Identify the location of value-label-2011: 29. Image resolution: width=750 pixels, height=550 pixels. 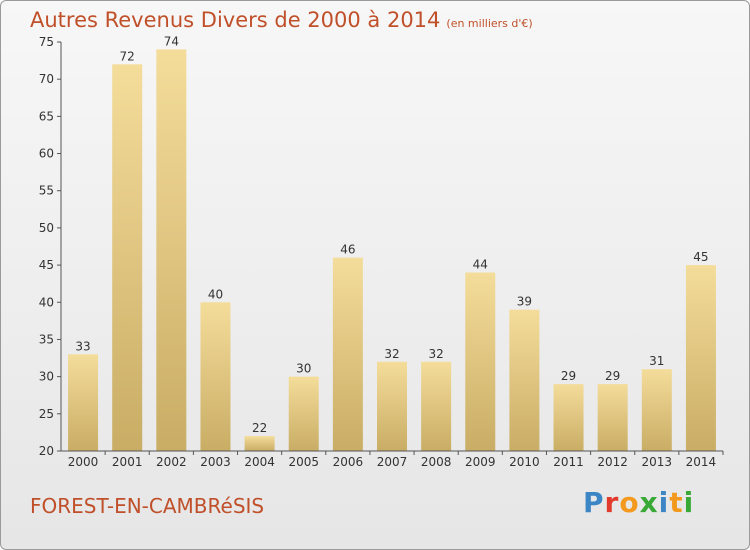
(568, 376).